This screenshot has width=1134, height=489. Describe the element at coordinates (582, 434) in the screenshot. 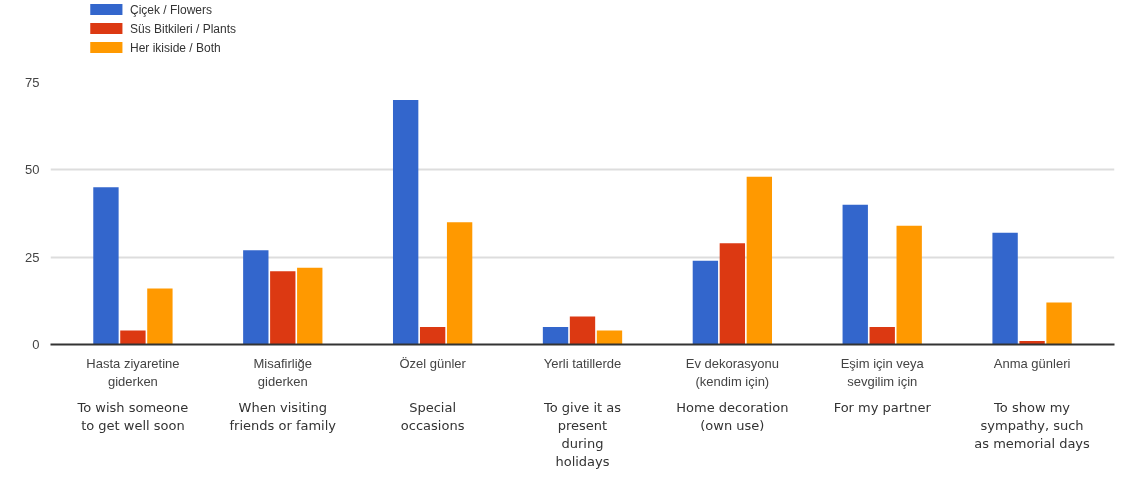

I see `text: To give it as present during holidays` at that location.